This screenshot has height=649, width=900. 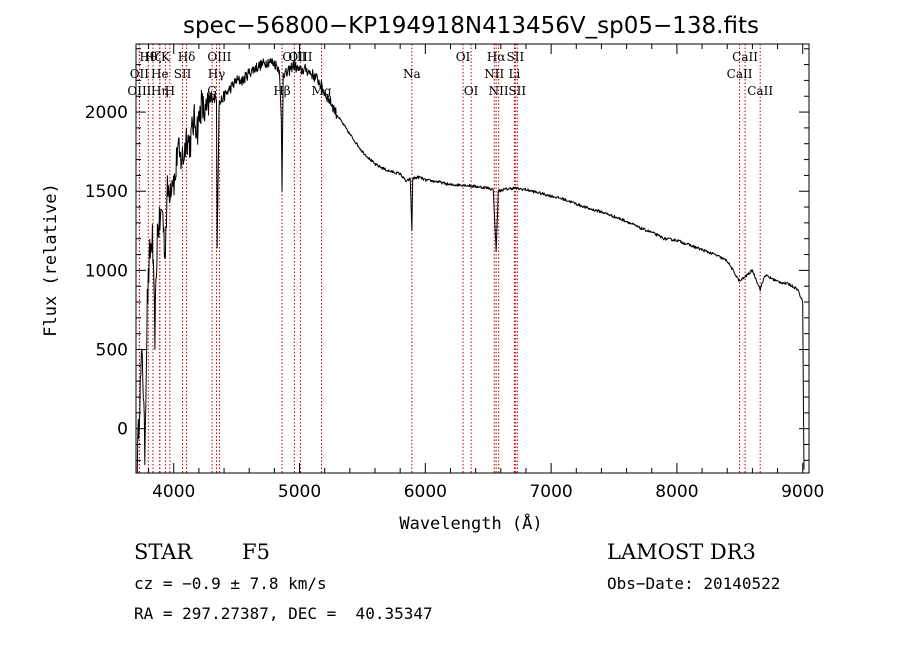 I want to click on line-label-10: OIII, so click(x=219, y=57).